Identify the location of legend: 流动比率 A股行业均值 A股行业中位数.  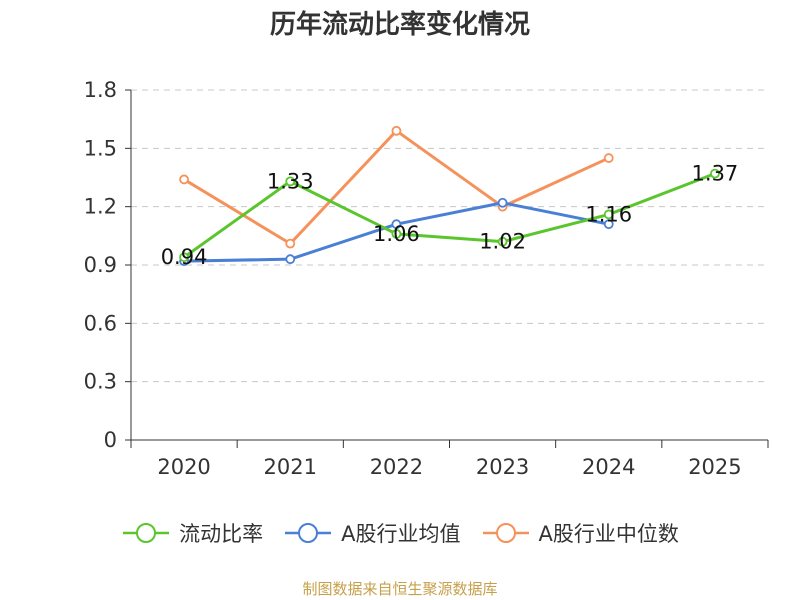
(400, 533).